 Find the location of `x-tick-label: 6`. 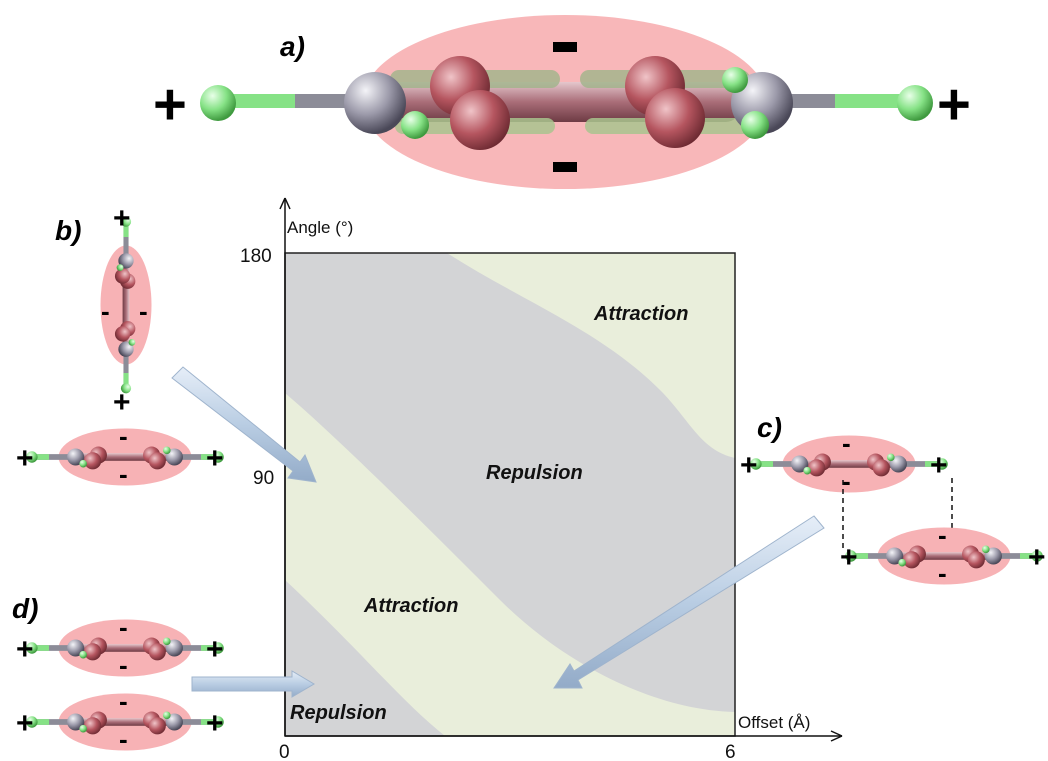

x-tick-label: 6 is located at coordinates (730, 751).